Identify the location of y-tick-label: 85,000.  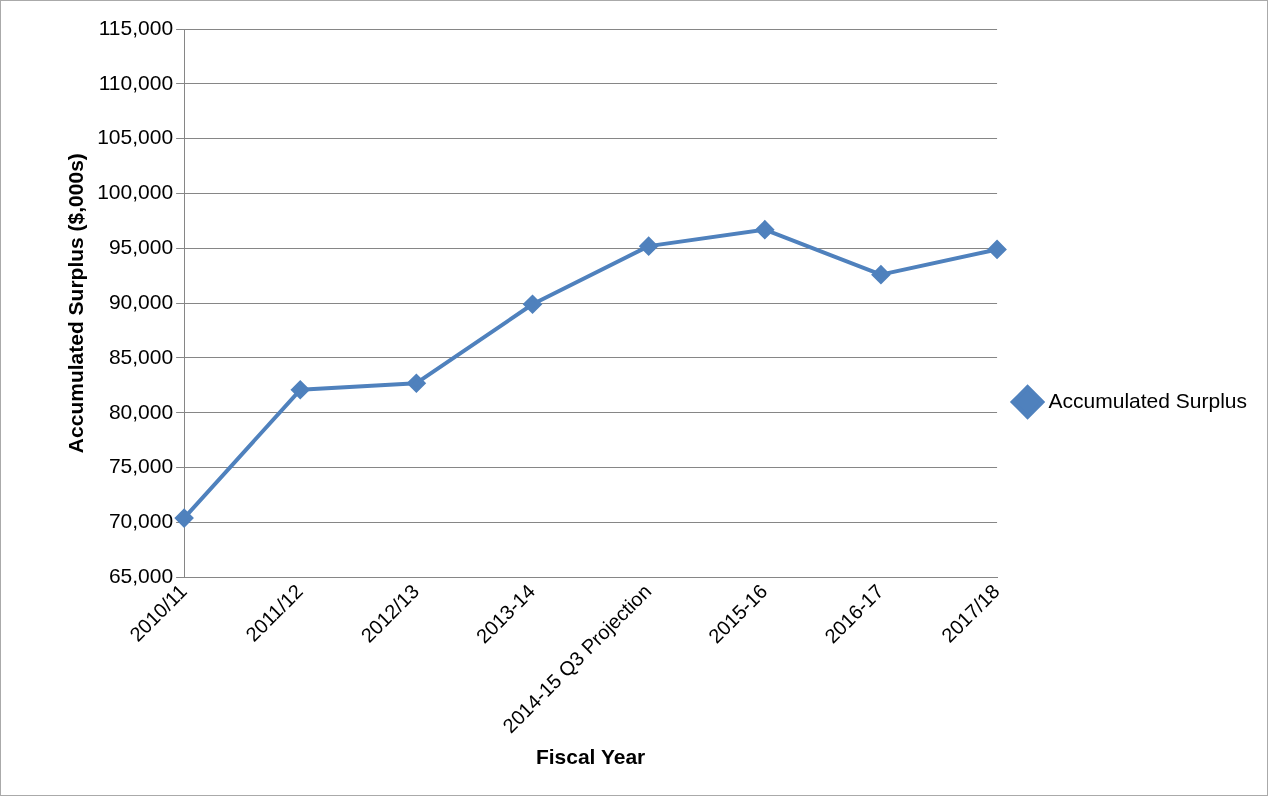
(141, 356).